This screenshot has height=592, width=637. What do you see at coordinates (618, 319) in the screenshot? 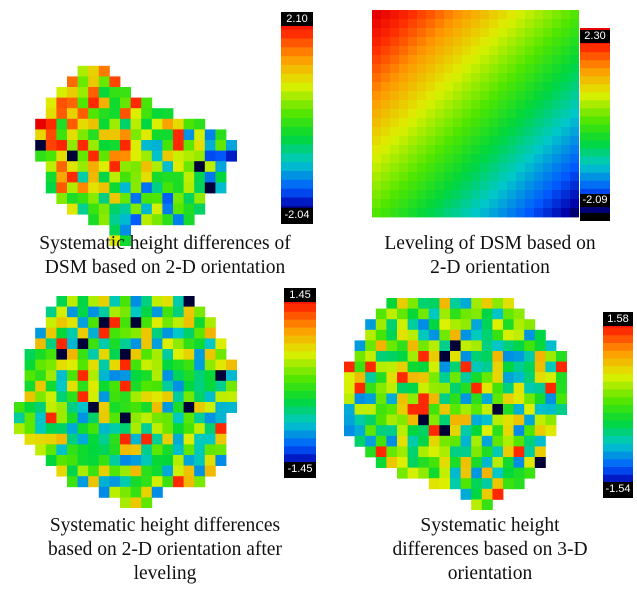
I see `scale-max-label: 1.58` at bounding box center [618, 319].